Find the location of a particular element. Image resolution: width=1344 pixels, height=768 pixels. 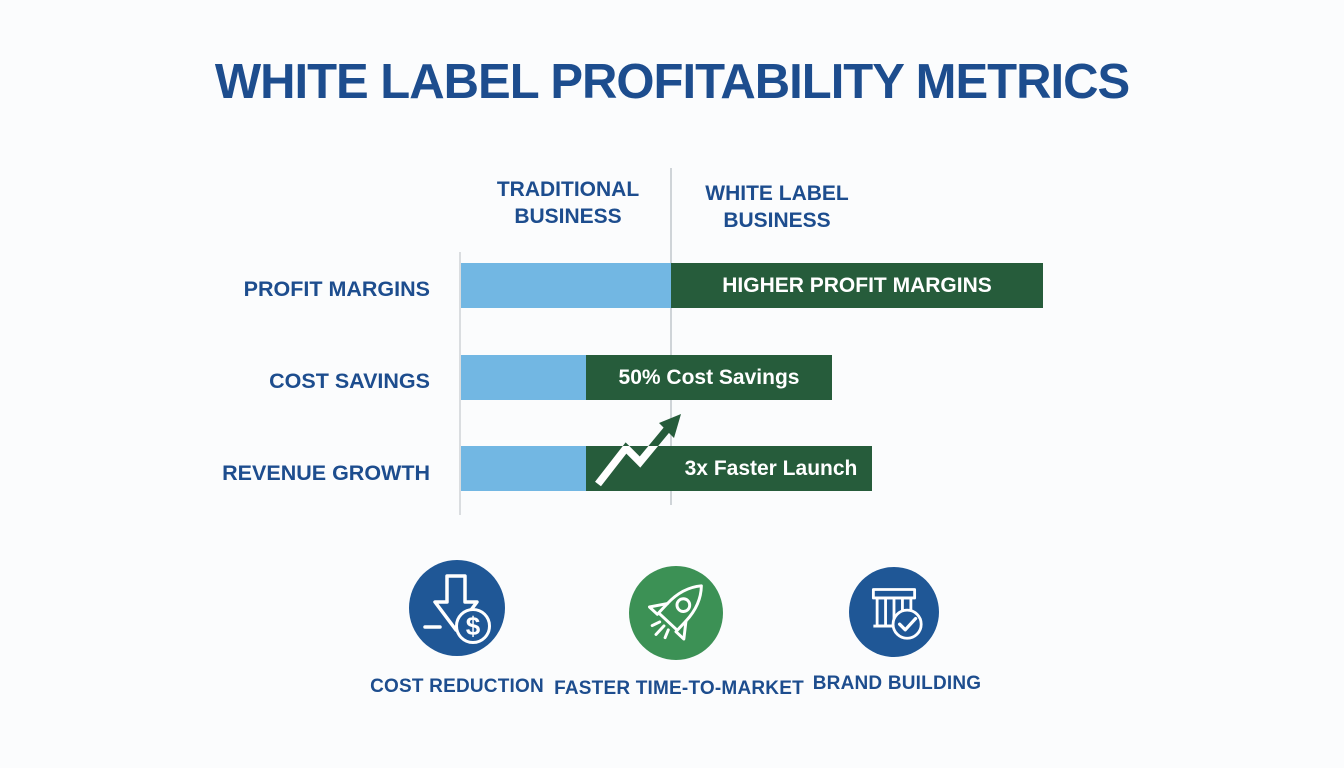

traditional-bar-revenue-growth is located at coordinates (523, 468).